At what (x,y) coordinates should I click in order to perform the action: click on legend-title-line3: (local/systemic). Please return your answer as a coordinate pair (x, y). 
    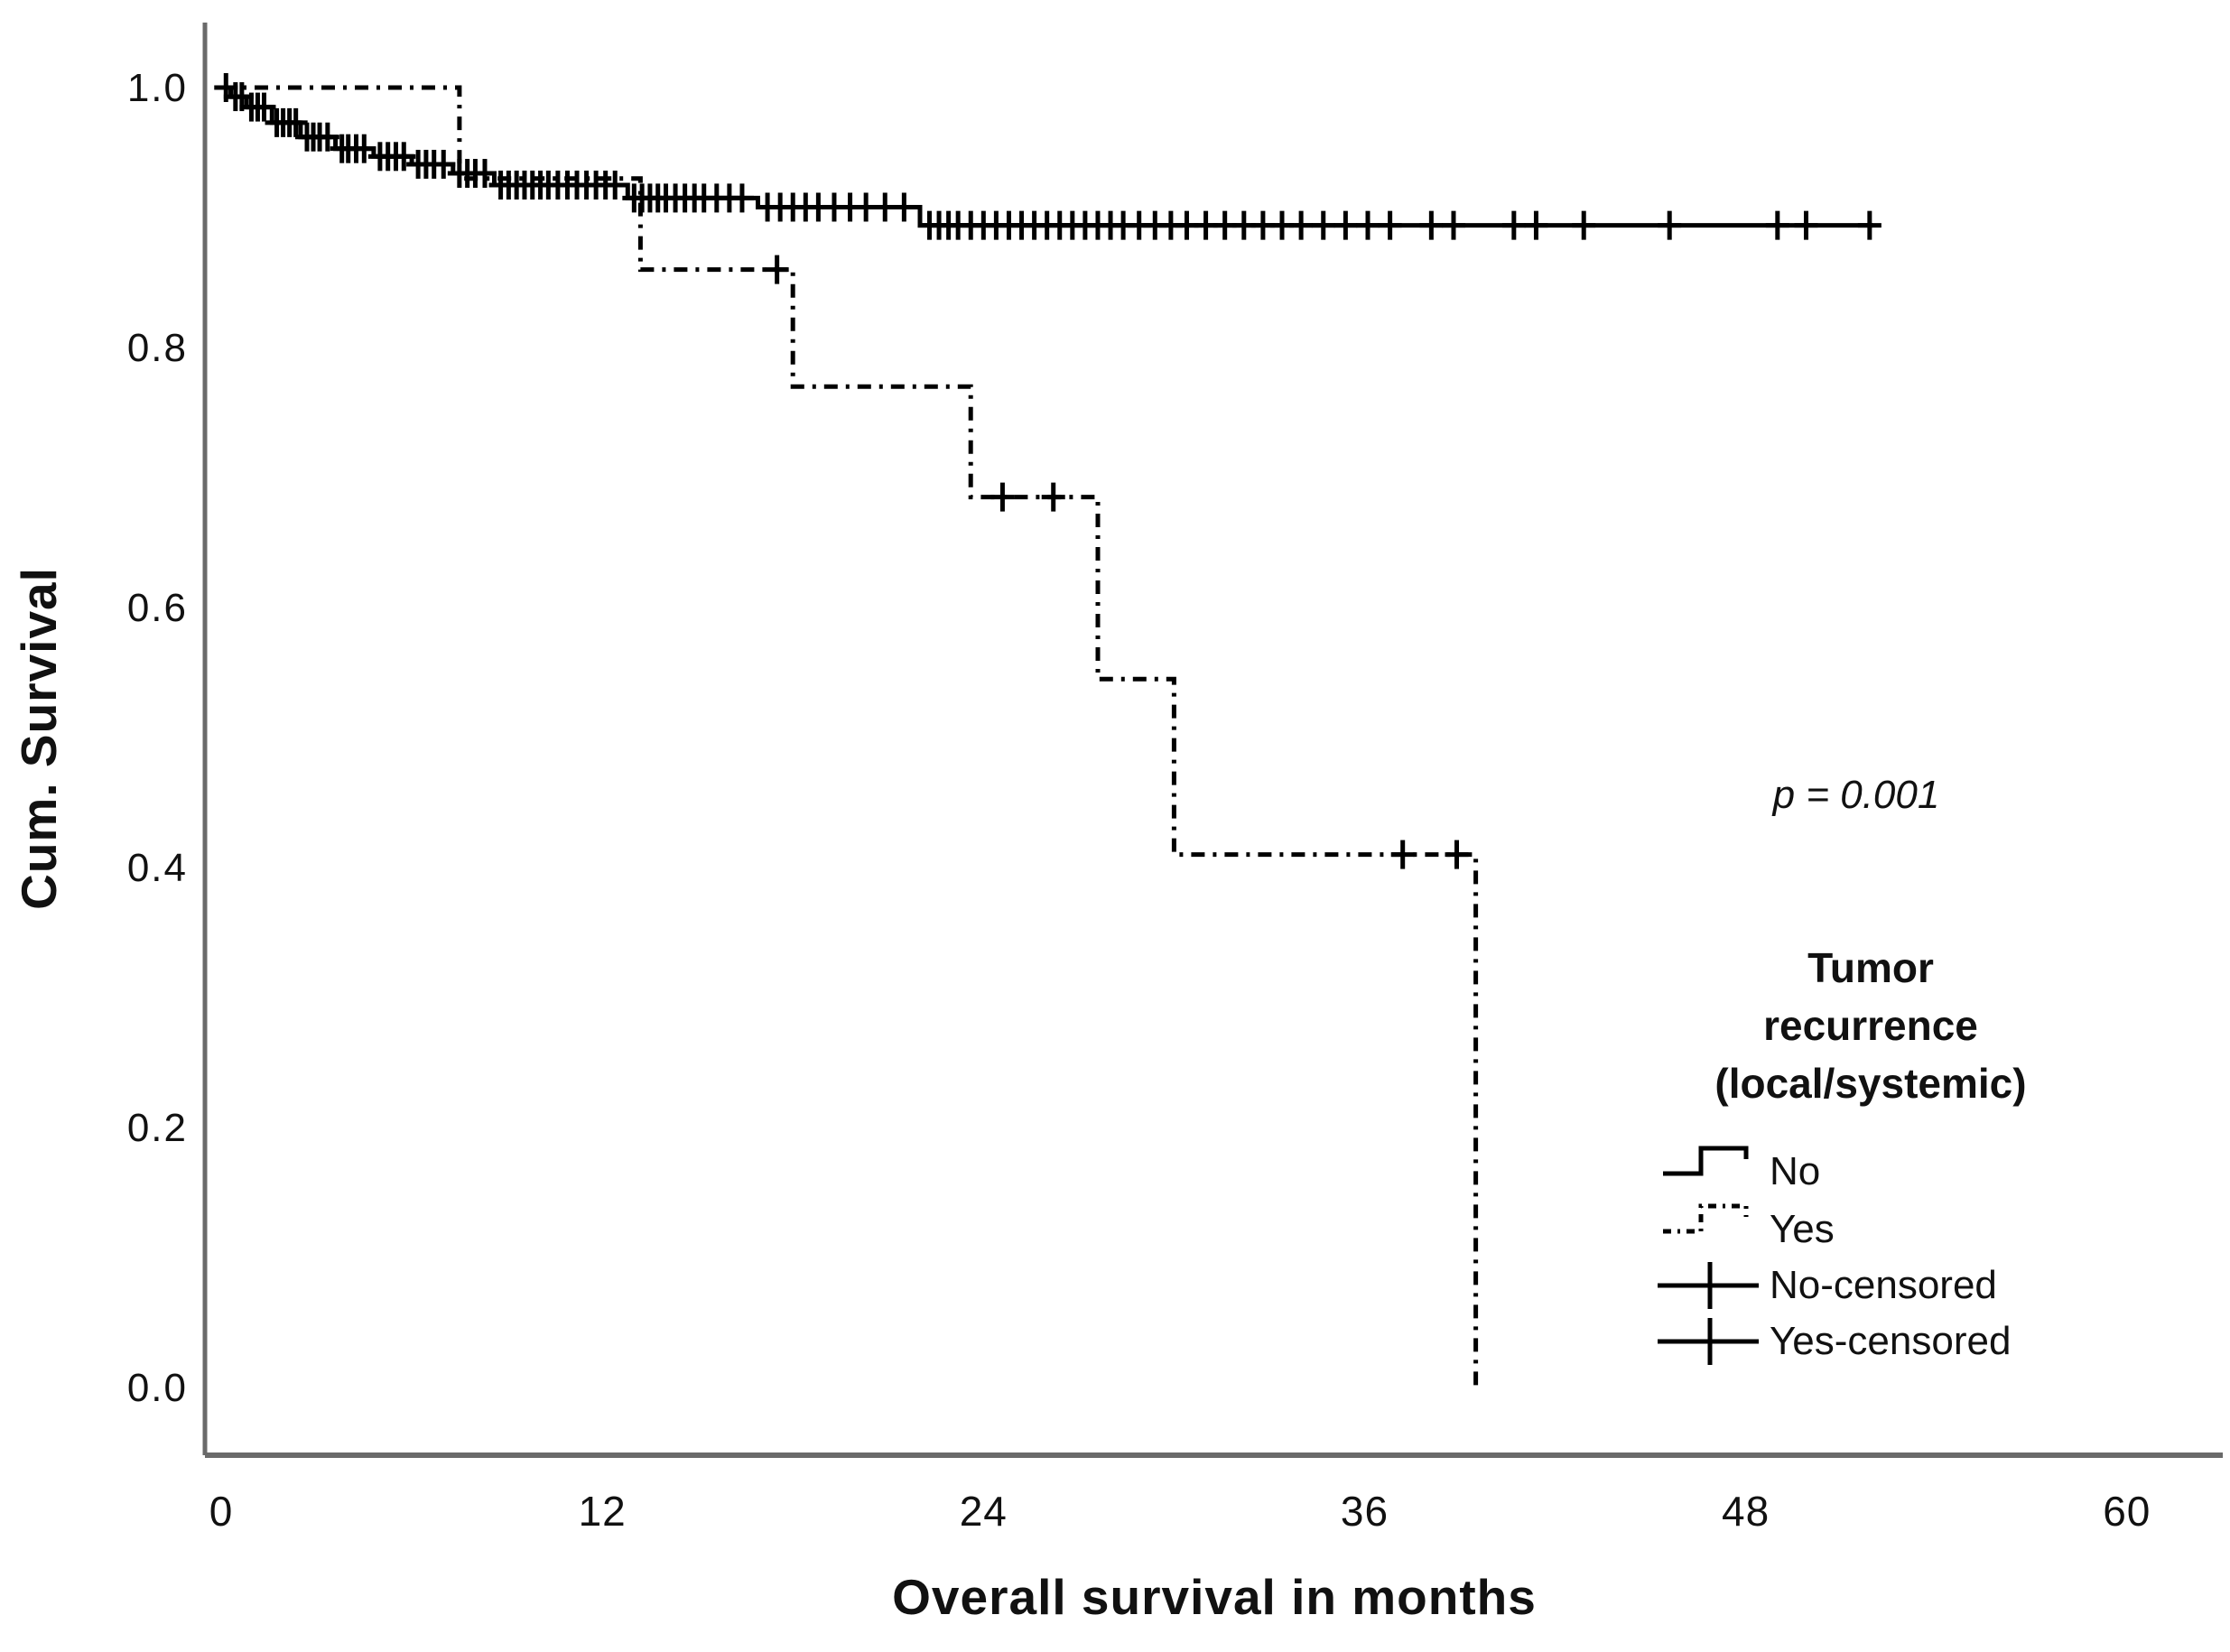
    Looking at the image, I should click on (1870, 1083).